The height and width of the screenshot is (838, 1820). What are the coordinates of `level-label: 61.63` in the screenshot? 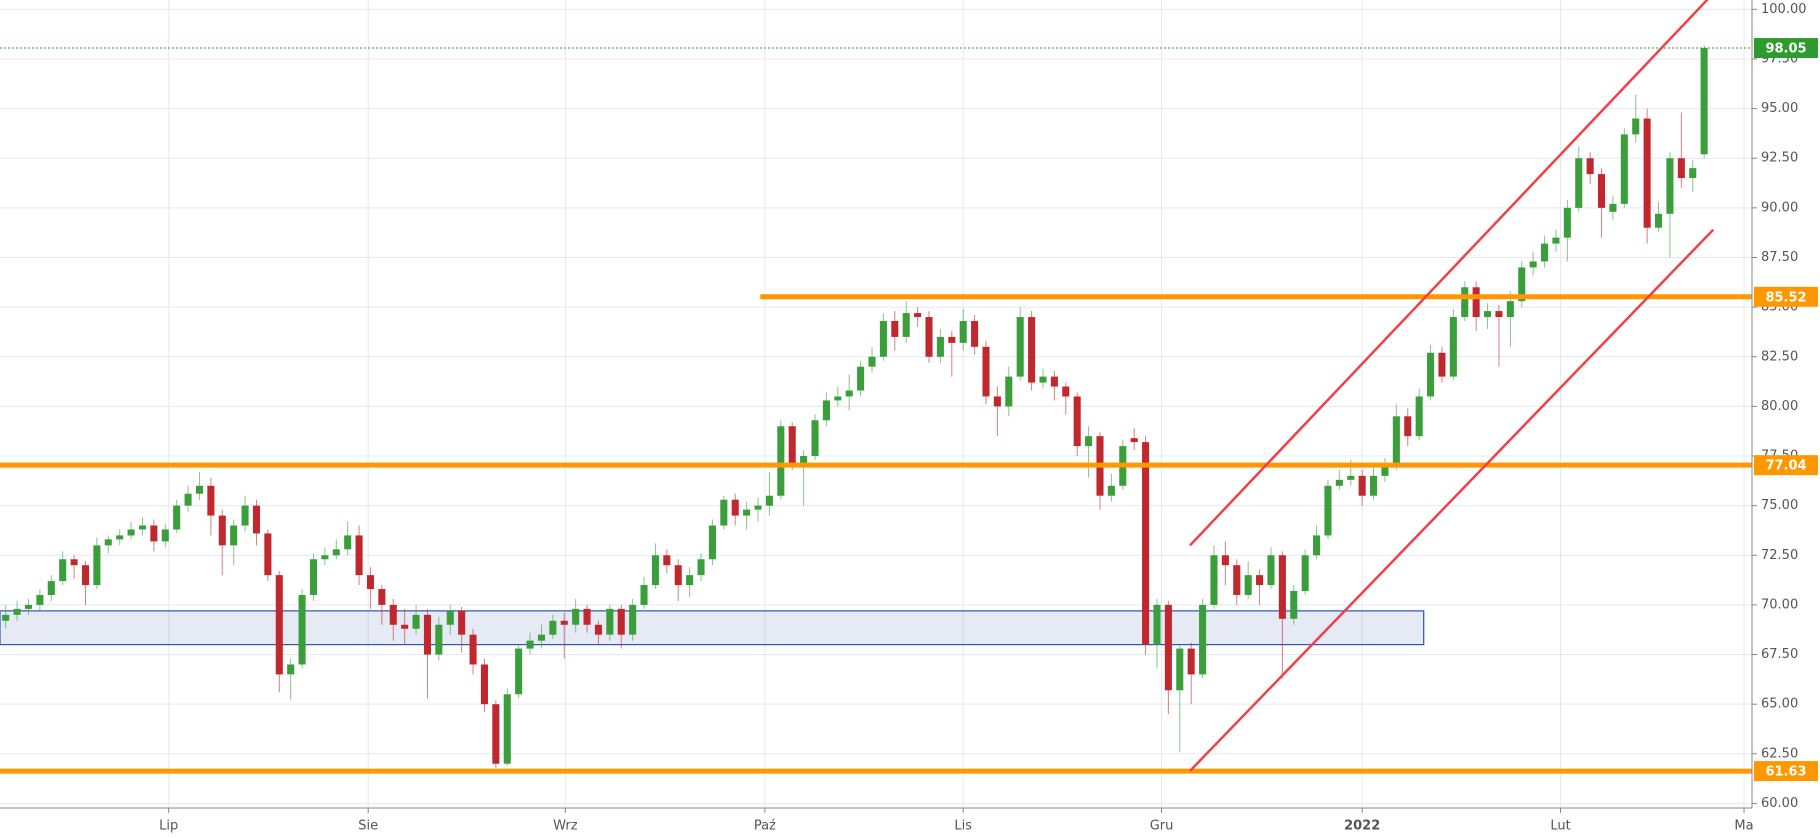 It's located at (1785, 772).